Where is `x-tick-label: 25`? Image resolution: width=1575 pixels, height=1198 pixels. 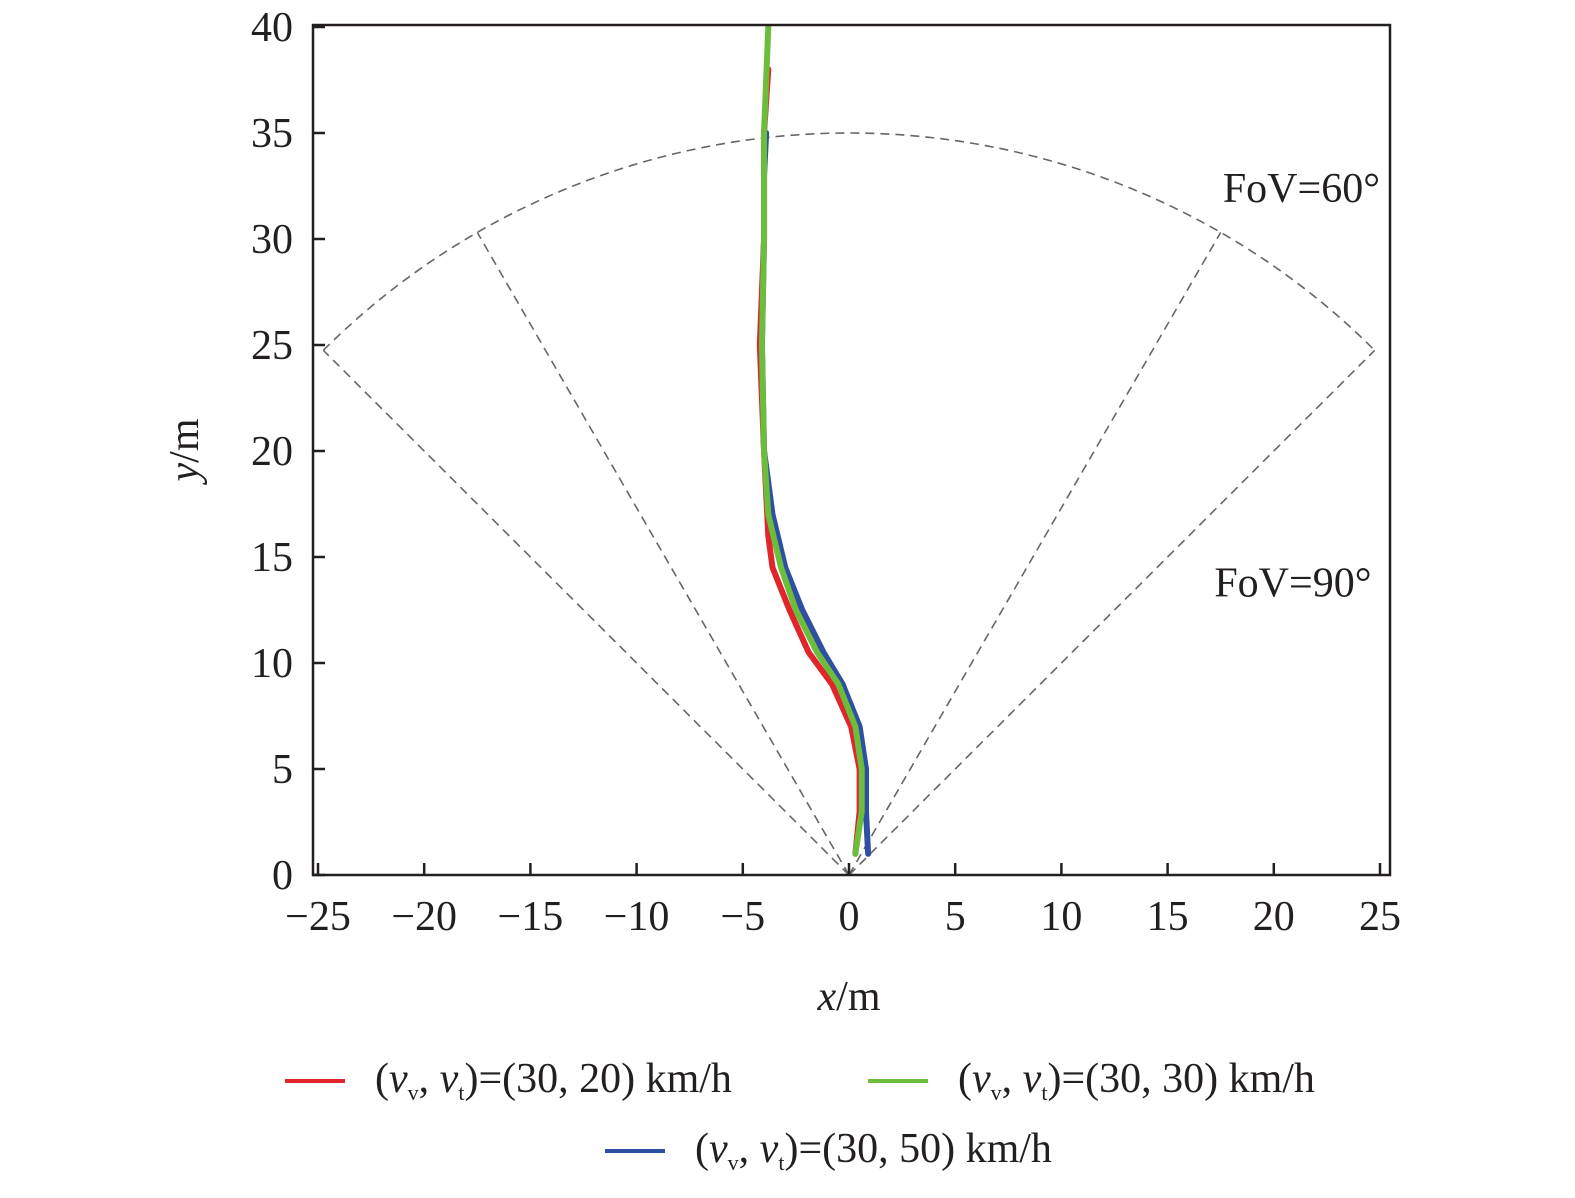
x-tick-label: 25 is located at coordinates (1380, 917).